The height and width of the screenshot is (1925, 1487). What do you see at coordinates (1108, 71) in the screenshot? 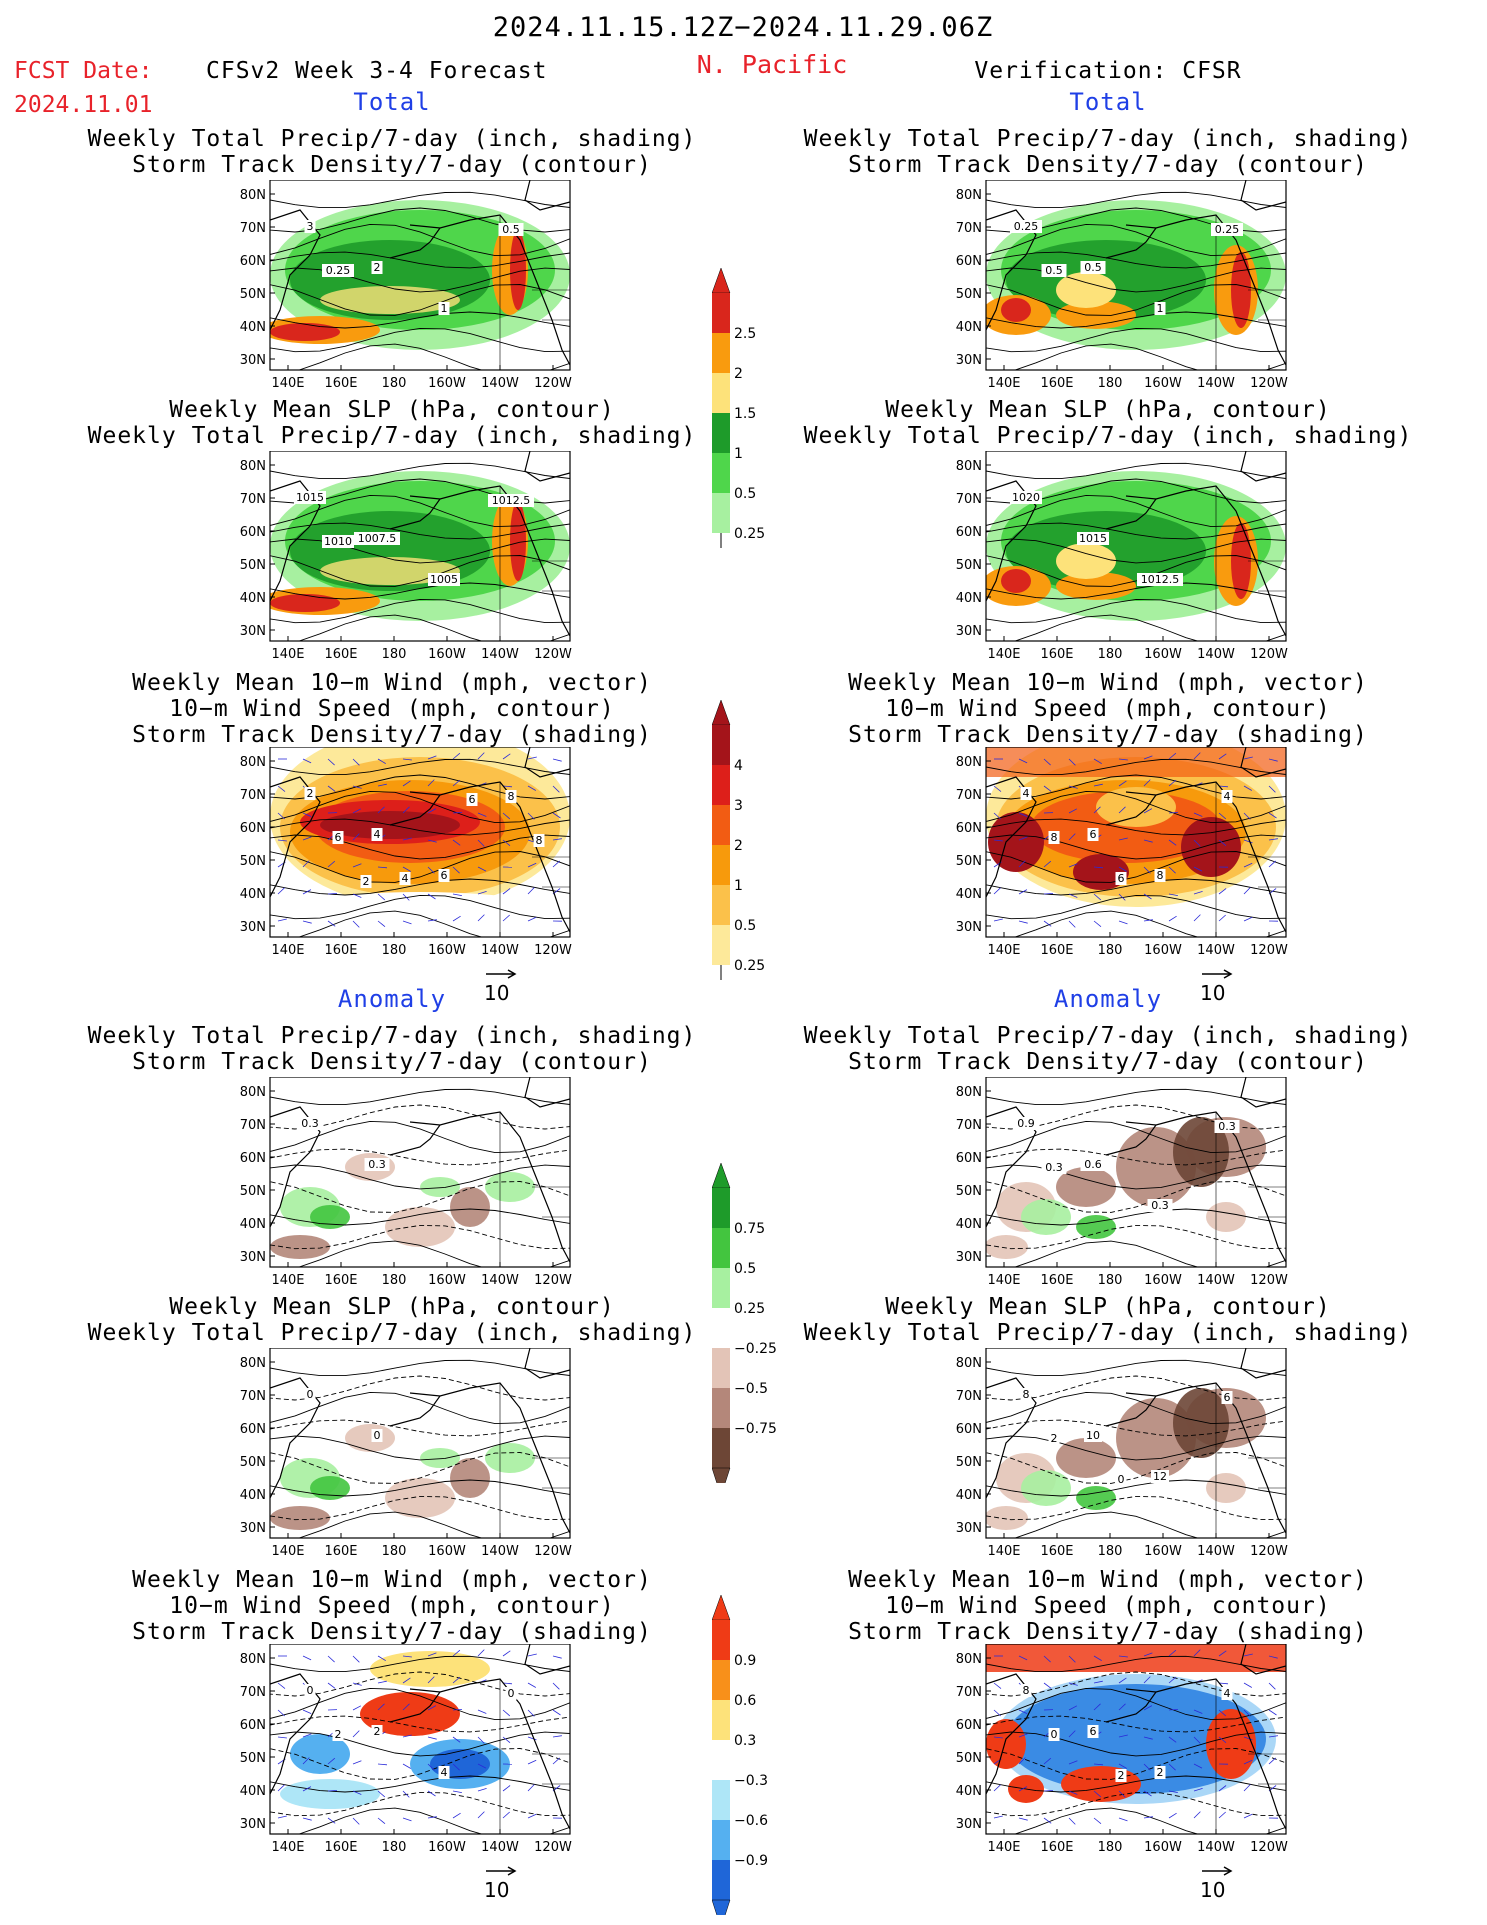
I see `verification-label: Verification: CFSR` at bounding box center [1108, 71].